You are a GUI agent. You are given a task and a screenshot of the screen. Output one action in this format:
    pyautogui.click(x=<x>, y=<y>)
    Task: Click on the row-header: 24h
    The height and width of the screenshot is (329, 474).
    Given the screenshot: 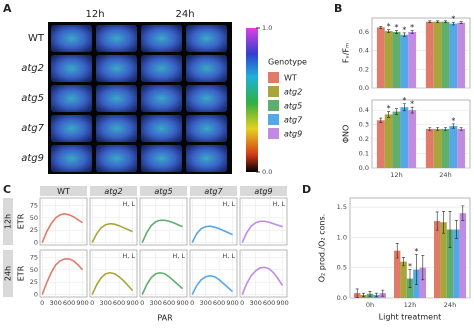 What is the action you would take?
    pyautogui.click(x=8, y=273)
    